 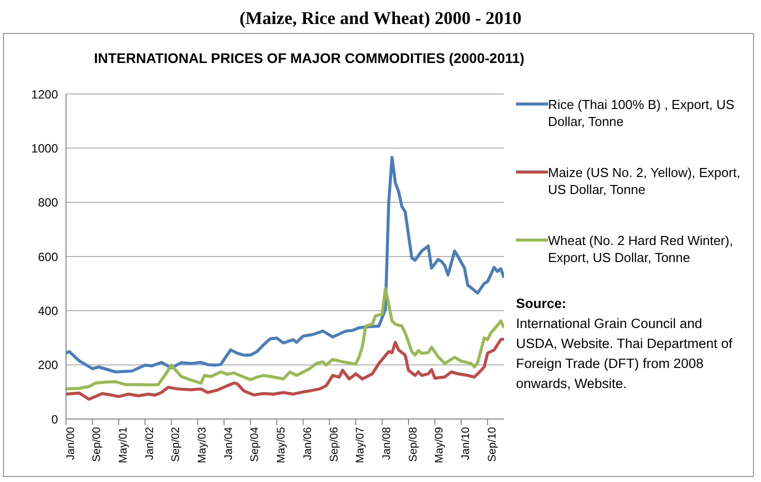 I want to click on y-tick-label: 1000, so click(x=44, y=148).